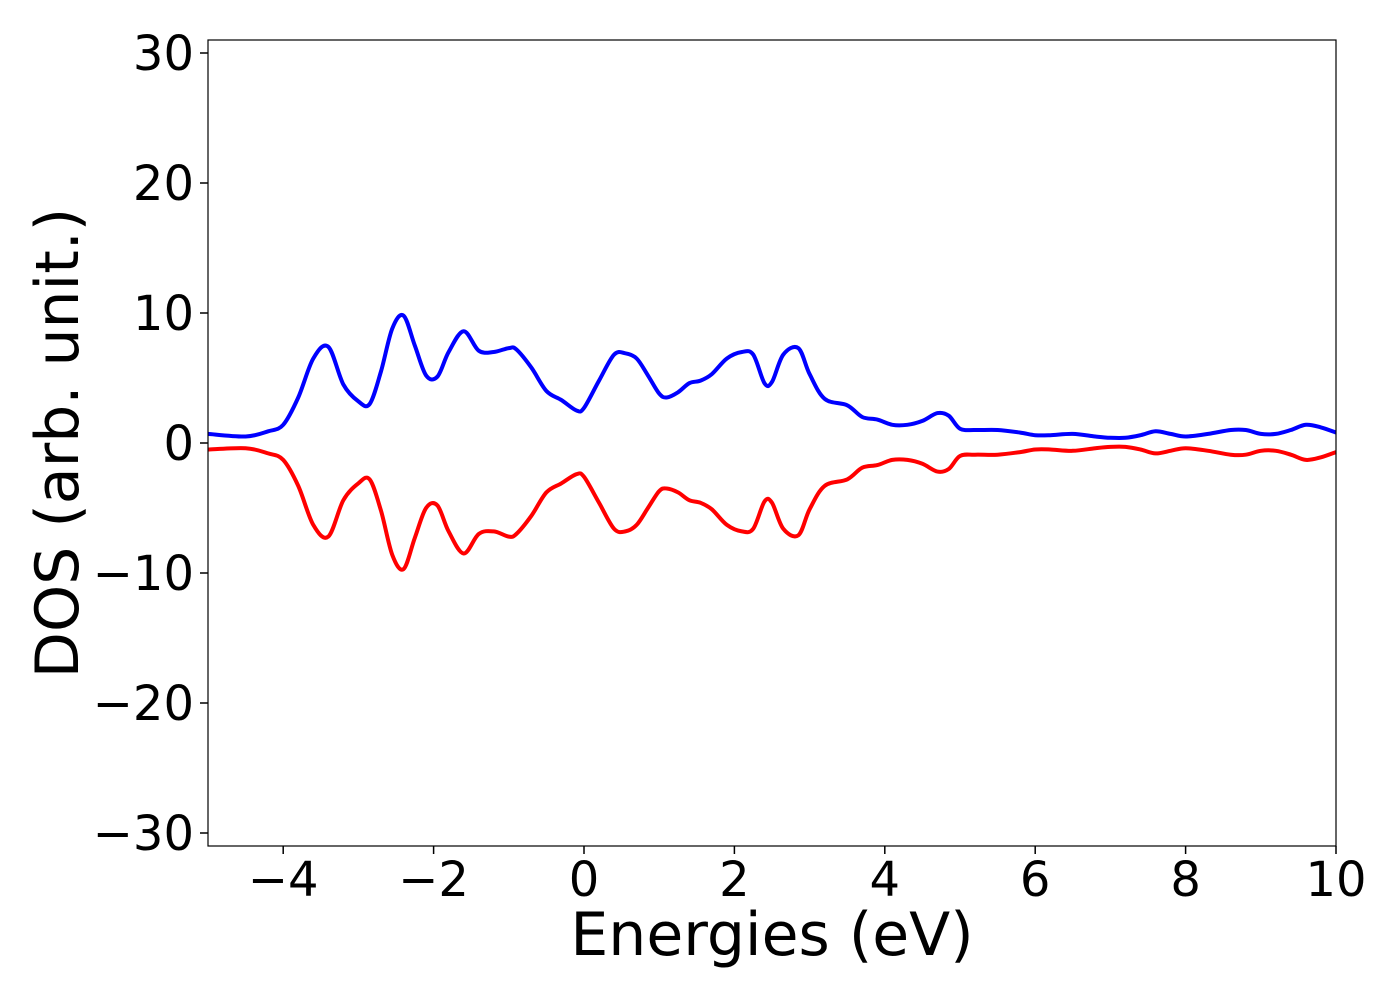 The height and width of the screenshot is (1000, 1400). Describe the element at coordinates (143, 834) in the screenshot. I see `y-tick-label: −30` at that location.